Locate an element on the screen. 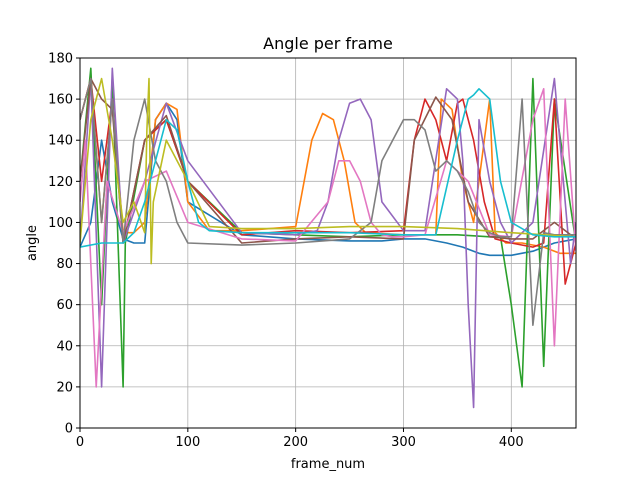  y-tick-label: 20 is located at coordinates (64, 387).